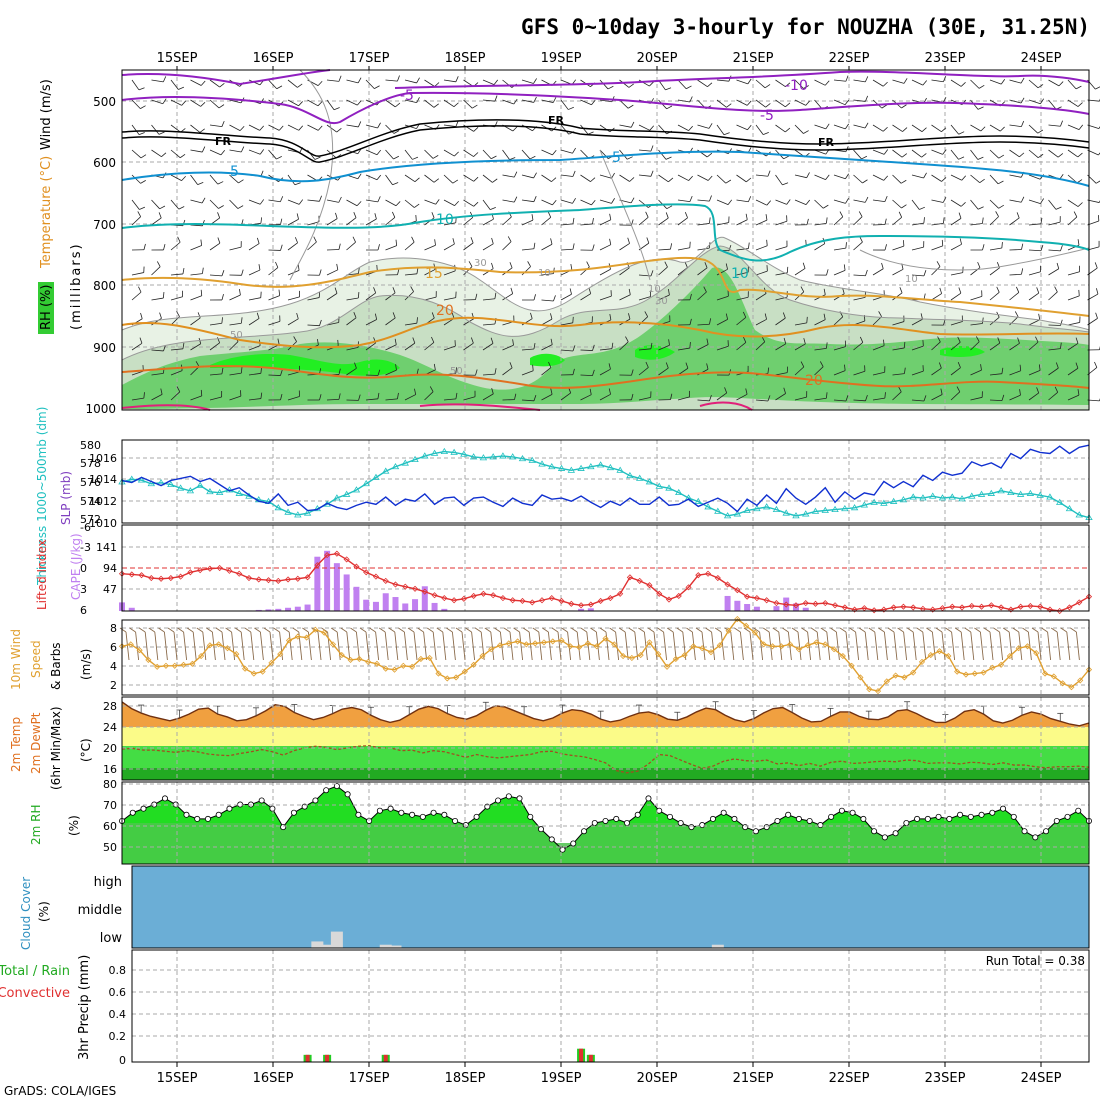 This screenshot has height=1100, width=1100. Describe the element at coordinates (83, 568) in the screenshot. I see `ytick-left: 0` at that location.